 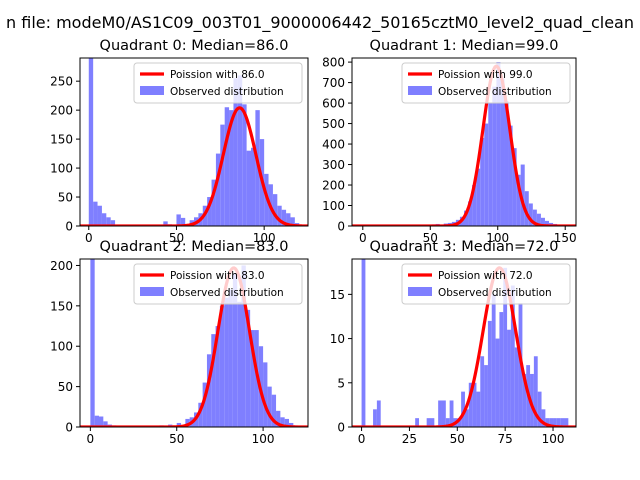 What do you see at coordinates (505, 439) in the screenshot?
I see `x-tick-label: 75` at bounding box center [505, 439].